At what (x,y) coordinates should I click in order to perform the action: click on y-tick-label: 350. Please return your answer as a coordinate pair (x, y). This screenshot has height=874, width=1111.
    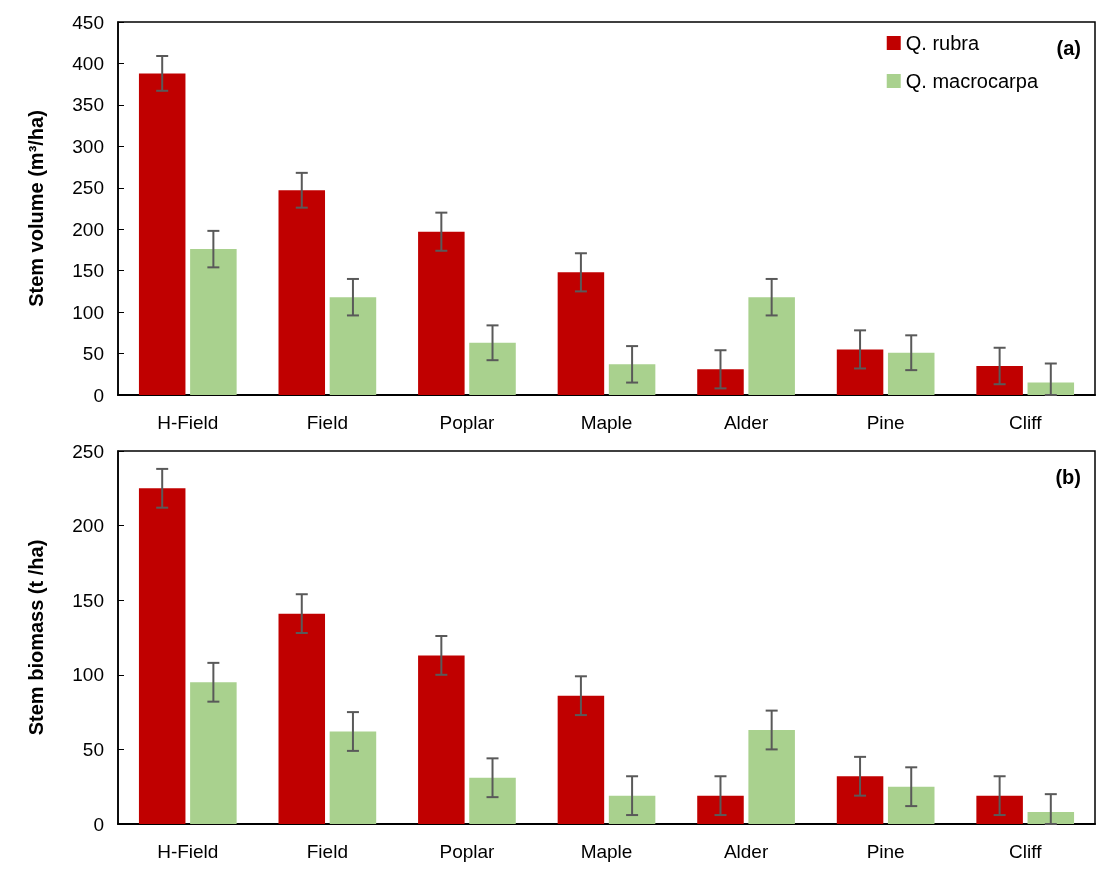
    Looking at the image, I should click on (88, 105).